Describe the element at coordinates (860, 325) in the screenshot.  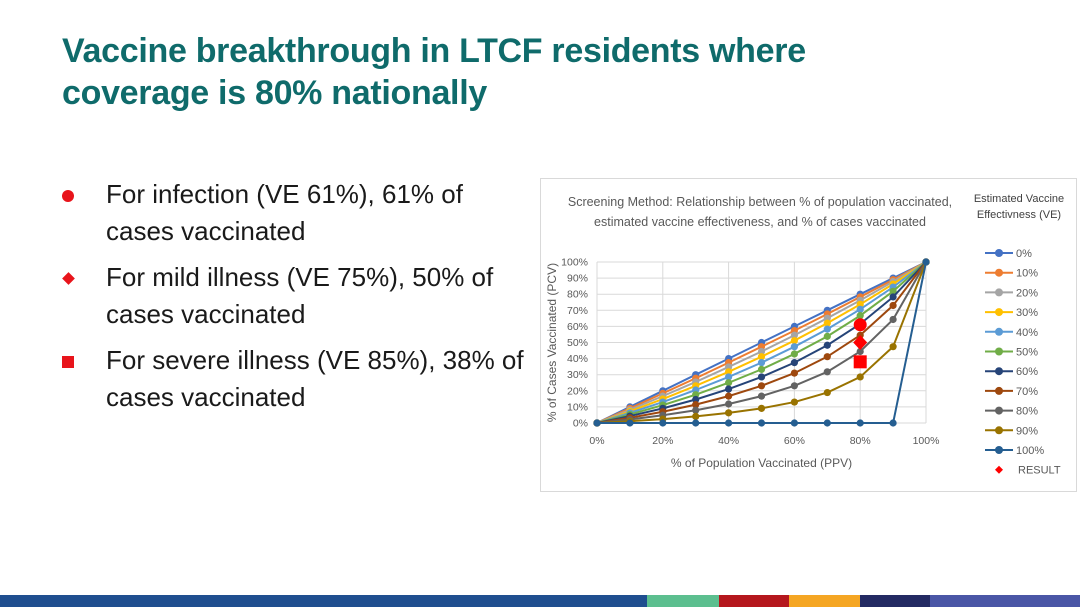
I see `result-marker-circle` at that location.